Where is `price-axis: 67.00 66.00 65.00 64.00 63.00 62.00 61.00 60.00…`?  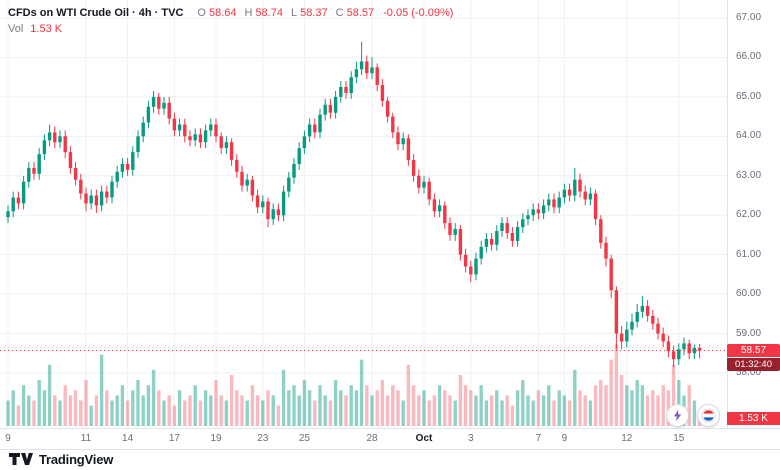 price-axis: 67.00 66.00 65.00 64.00 63.00 62.00 61.00 60.00… is located at coordinates (753, 214).